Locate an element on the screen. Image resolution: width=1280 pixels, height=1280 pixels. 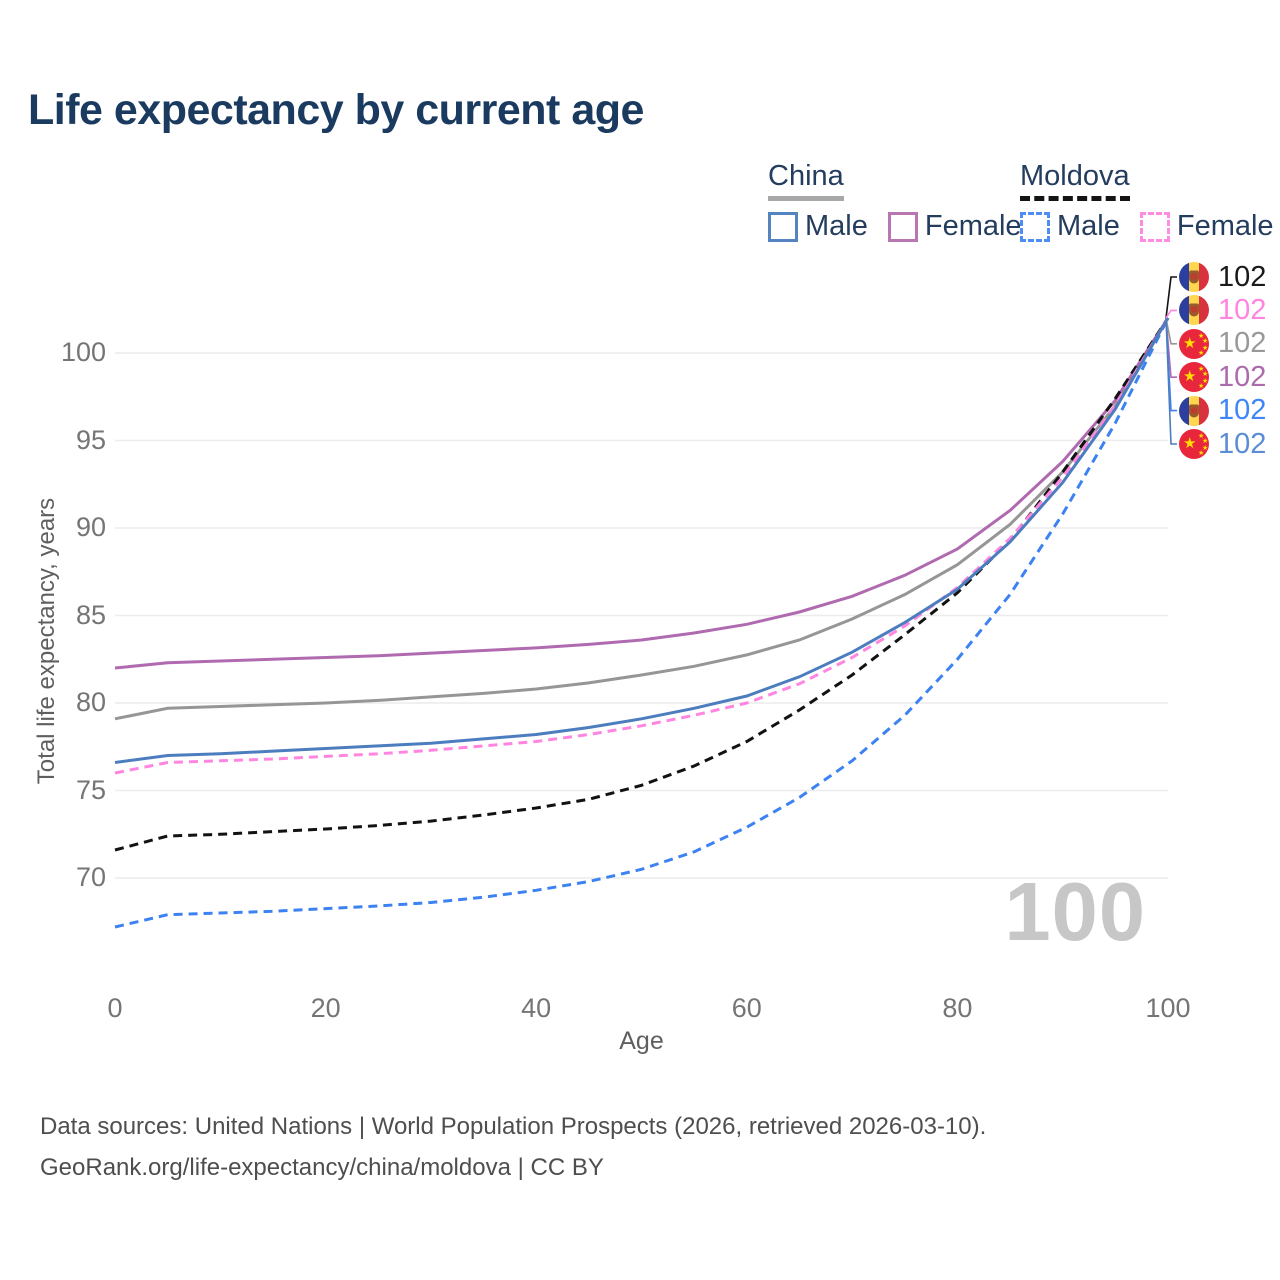
moldova-female-checkbox is located at coordinates (1154, 226).